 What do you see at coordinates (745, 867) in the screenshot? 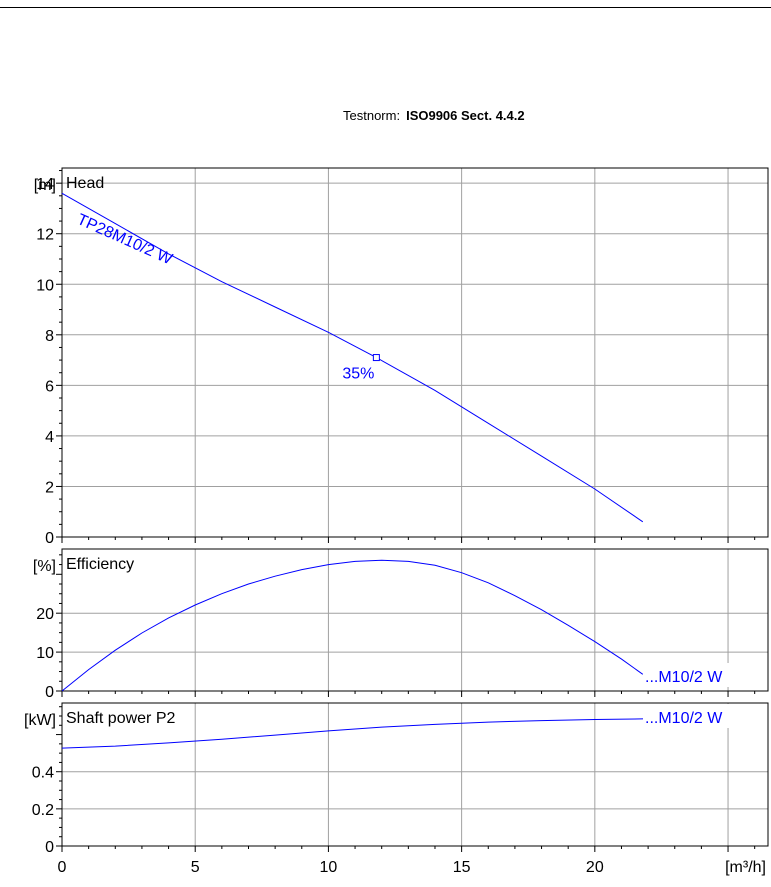
I see `panel3-xlabel: [m³/h]` at bounding box center [745, 867].